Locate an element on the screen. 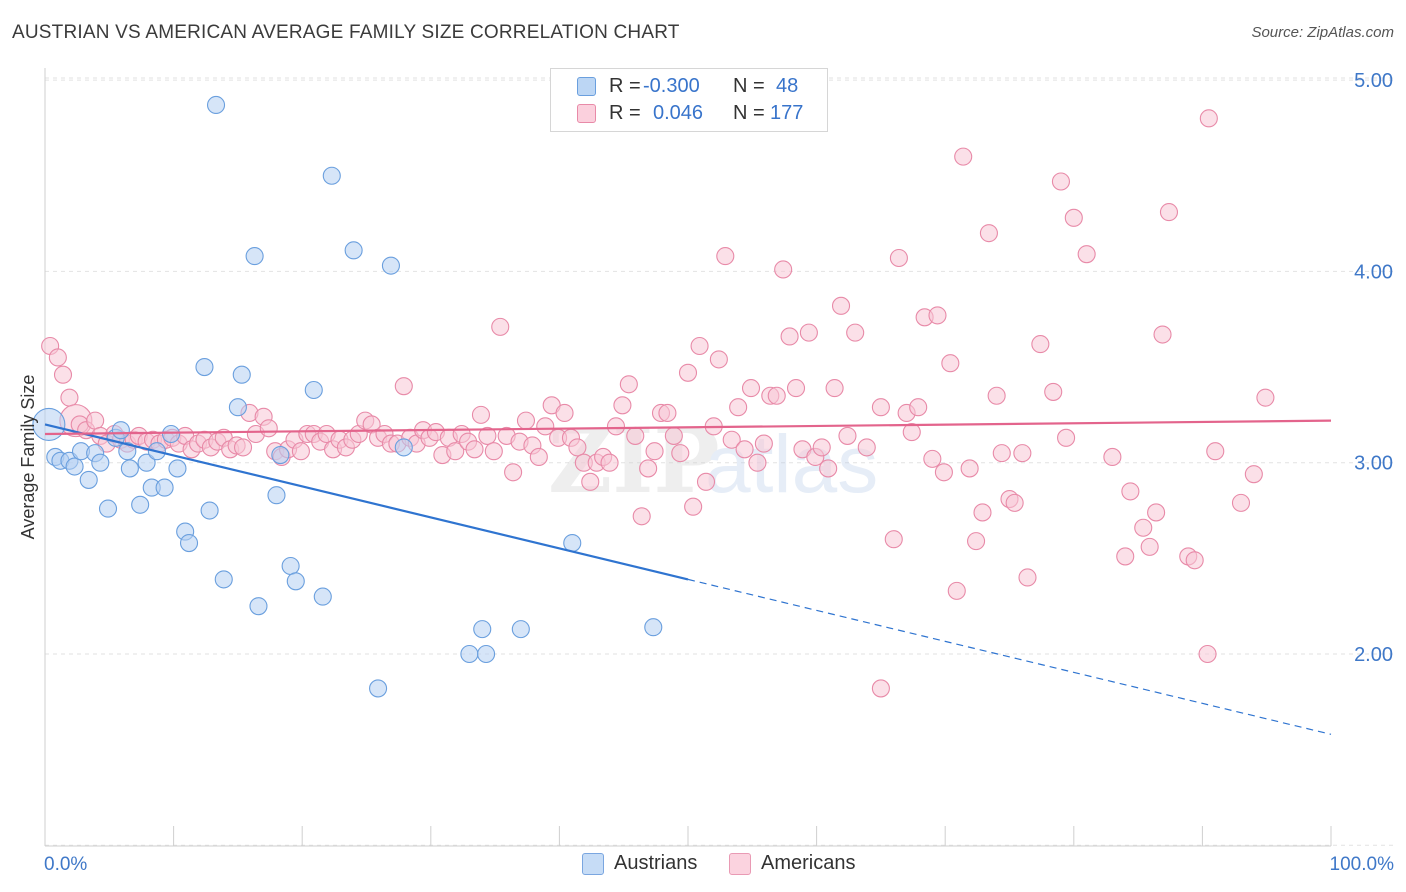 Image resolution: width=1406 pixels, height=892 pixels. bottom-legend-label-americans: Americans is located at coordinates (808, 863).